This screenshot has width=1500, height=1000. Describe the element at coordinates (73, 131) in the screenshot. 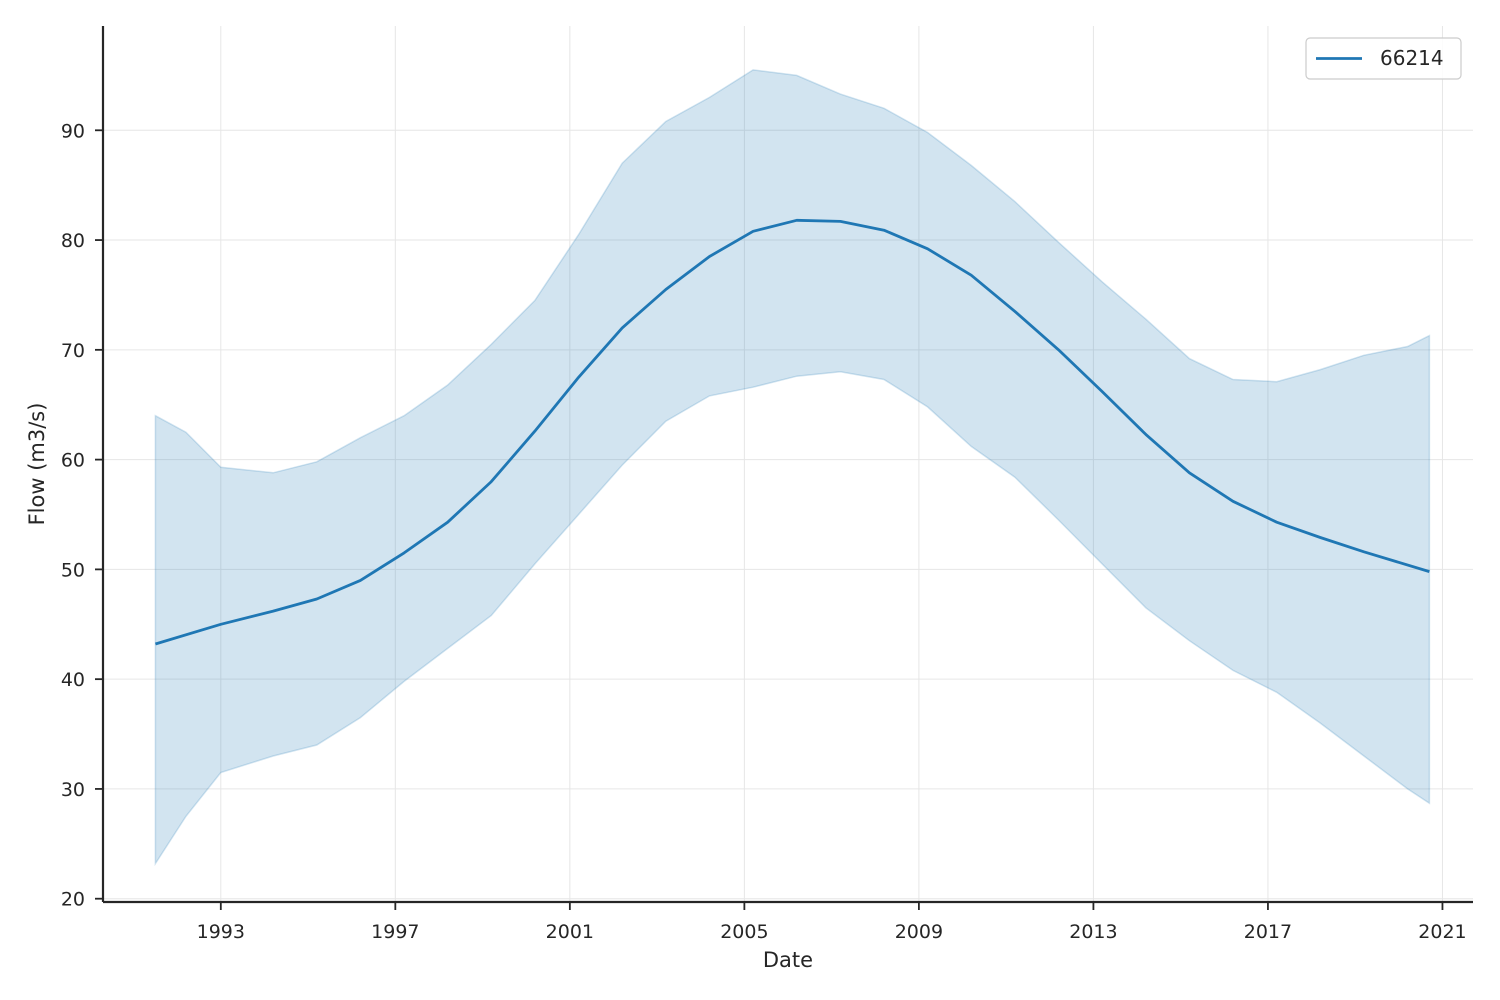

I see `y-tick-label: 90` at that location.